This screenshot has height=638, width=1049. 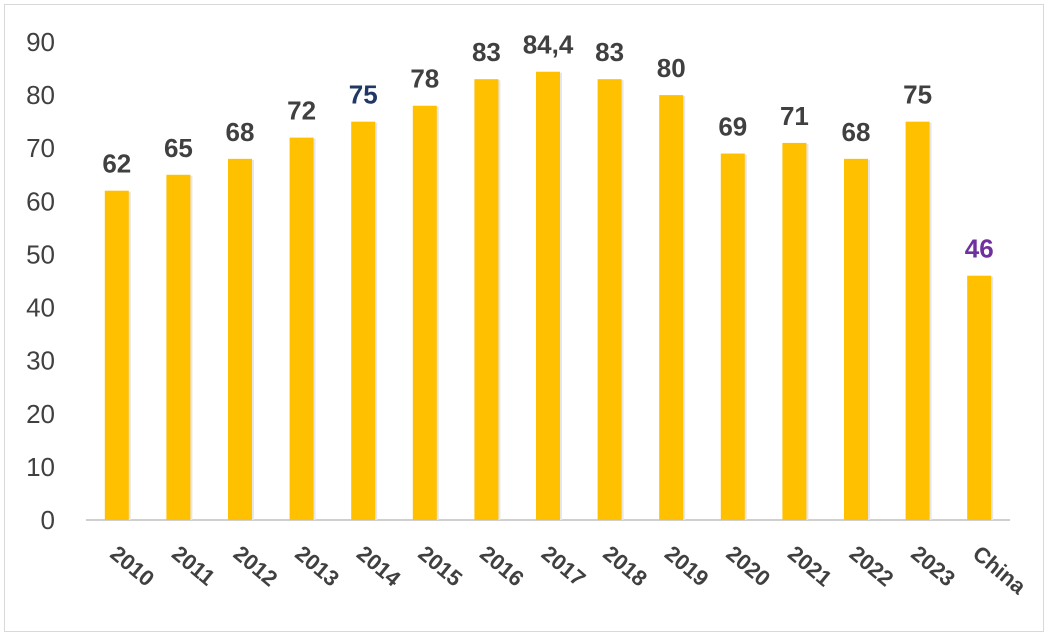 I want to click on bar-2013, so click(x=301, y=328).